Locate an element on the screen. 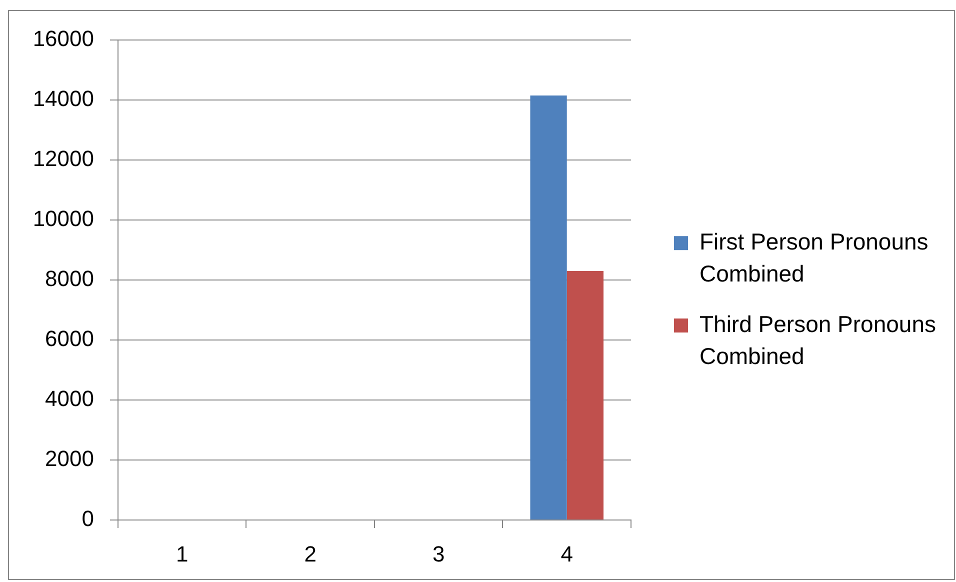  legend-label: First Person Pronouns Combined is located at coordinates (813, 257).